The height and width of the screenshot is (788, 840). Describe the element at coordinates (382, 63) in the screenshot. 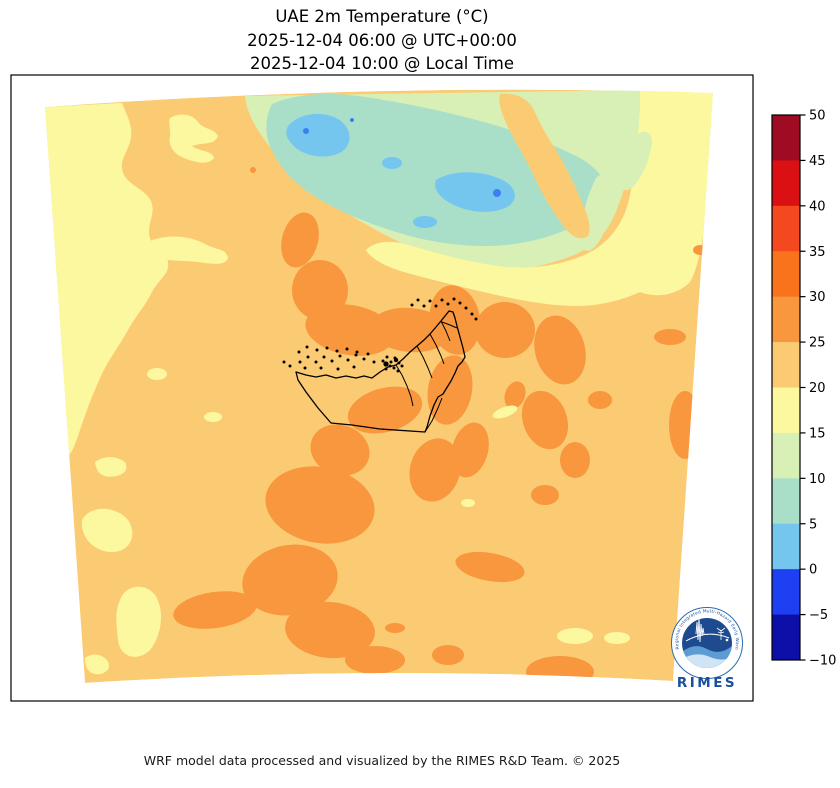

I see `title-line-3: 2025-12-04 10:00 @ Local Time` at that location.